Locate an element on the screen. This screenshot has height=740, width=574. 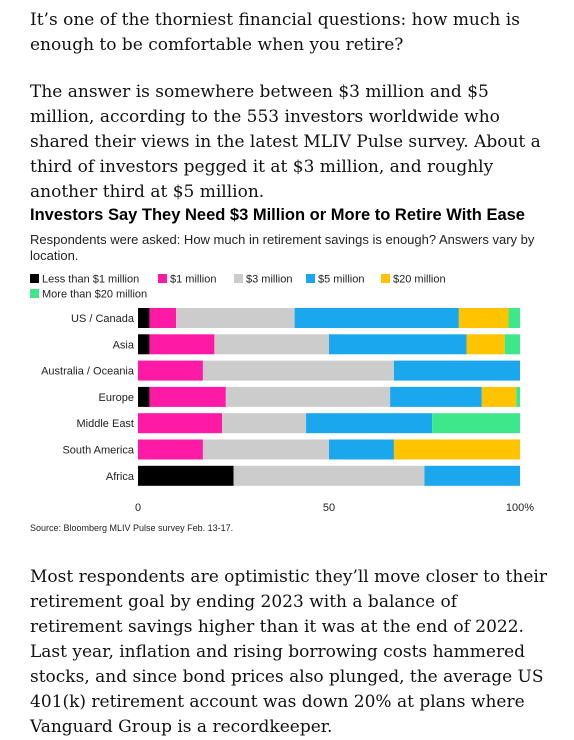
bar-australia-oceania-1-million is located at coordinates (170, 370).